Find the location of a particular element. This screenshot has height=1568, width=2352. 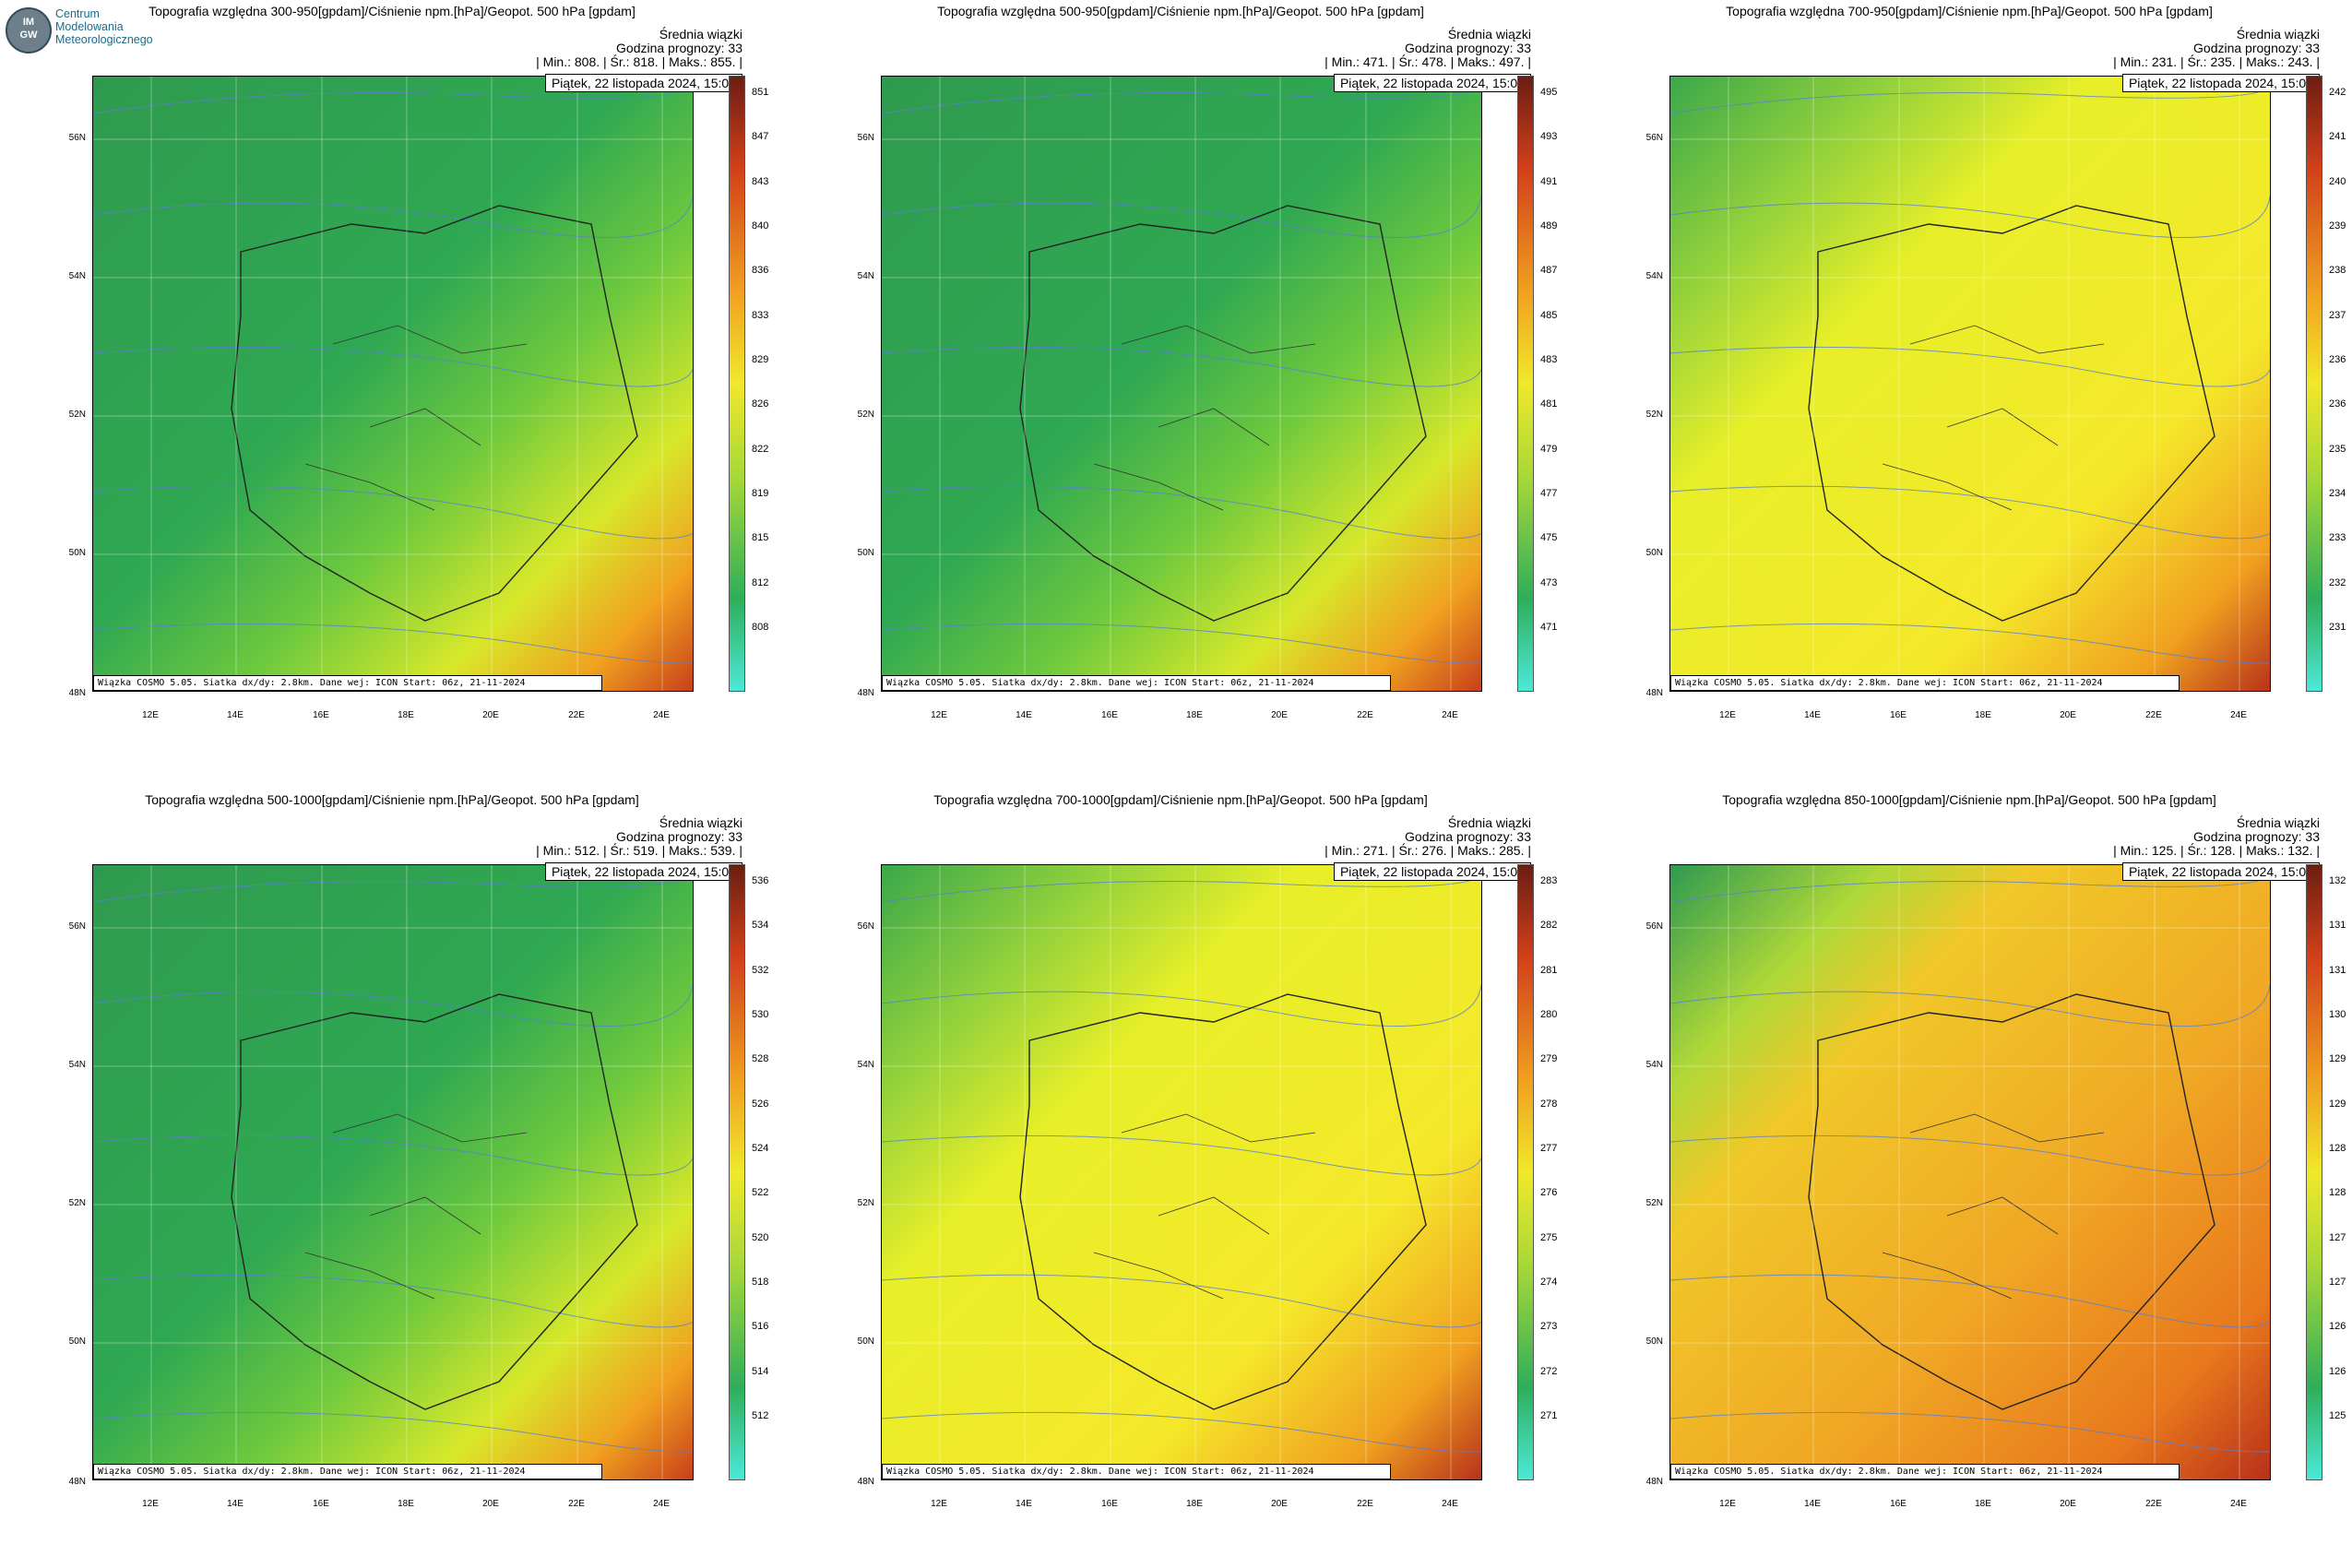

map-field is located at coordinates (1970, 1172).